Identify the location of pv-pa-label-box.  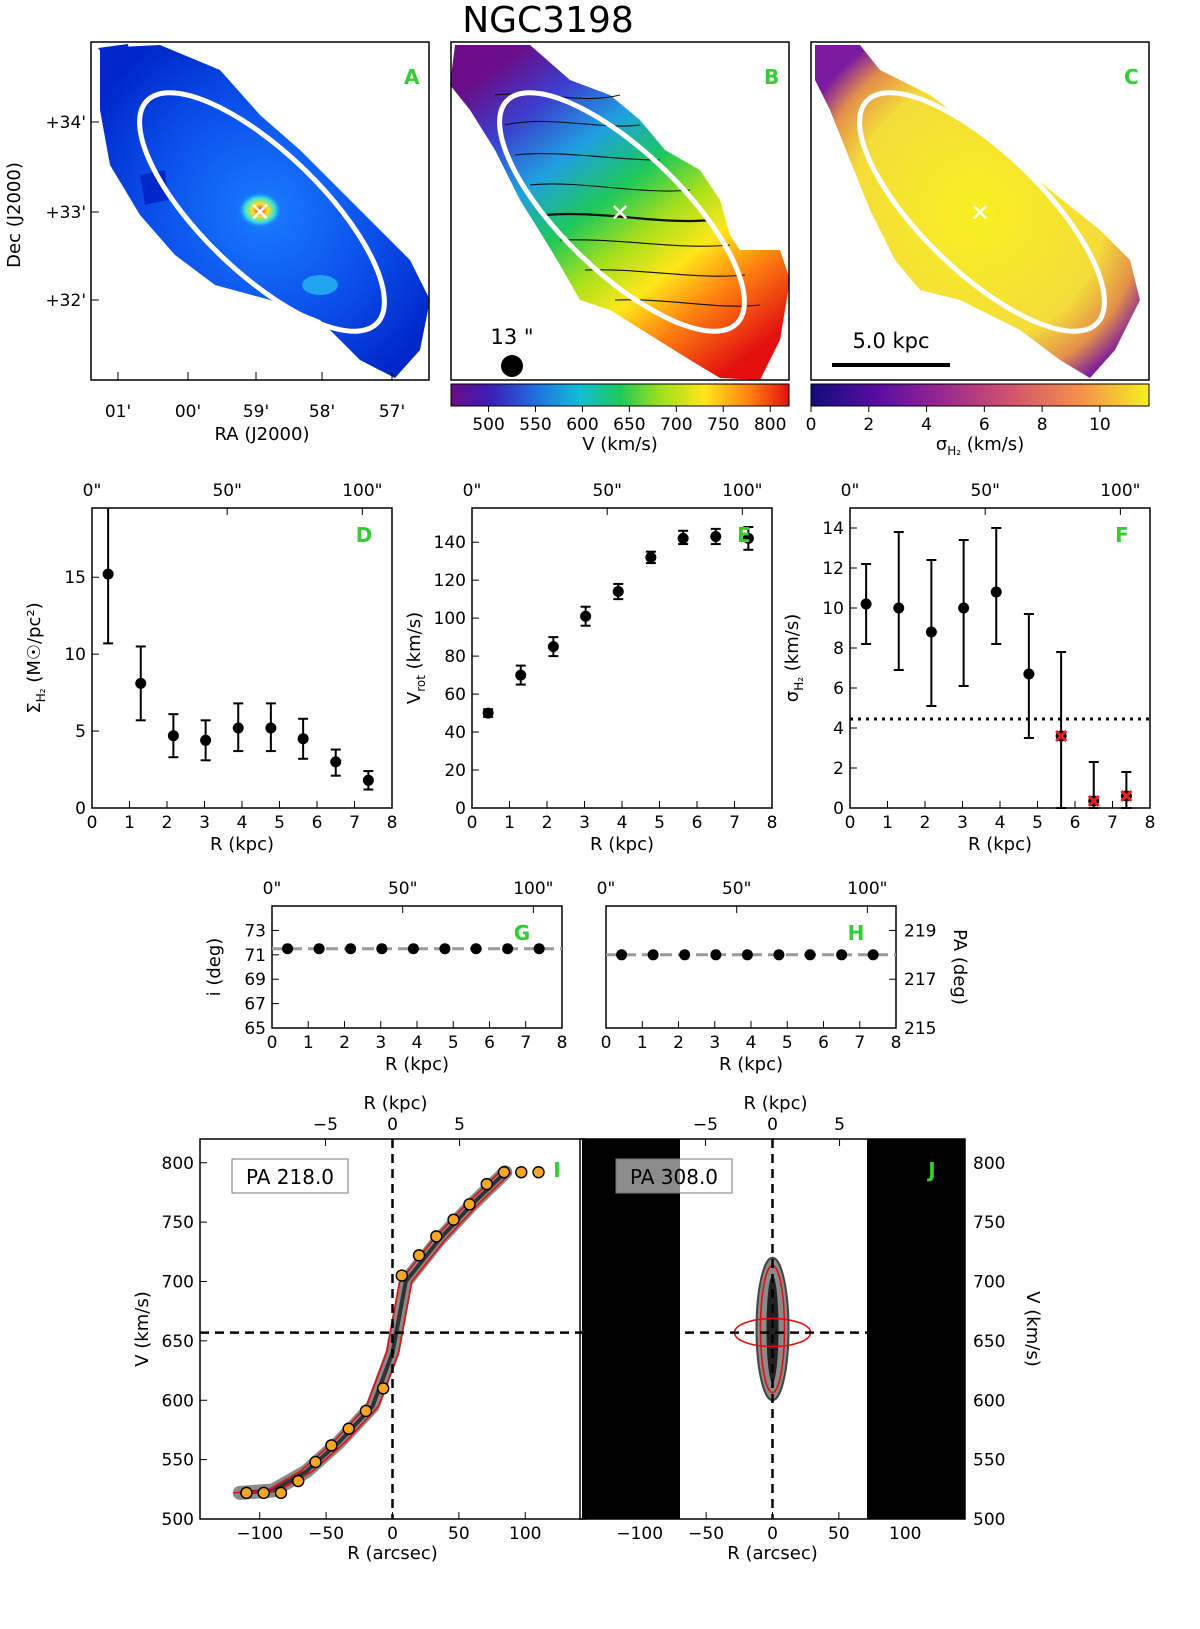
(290, 1176).